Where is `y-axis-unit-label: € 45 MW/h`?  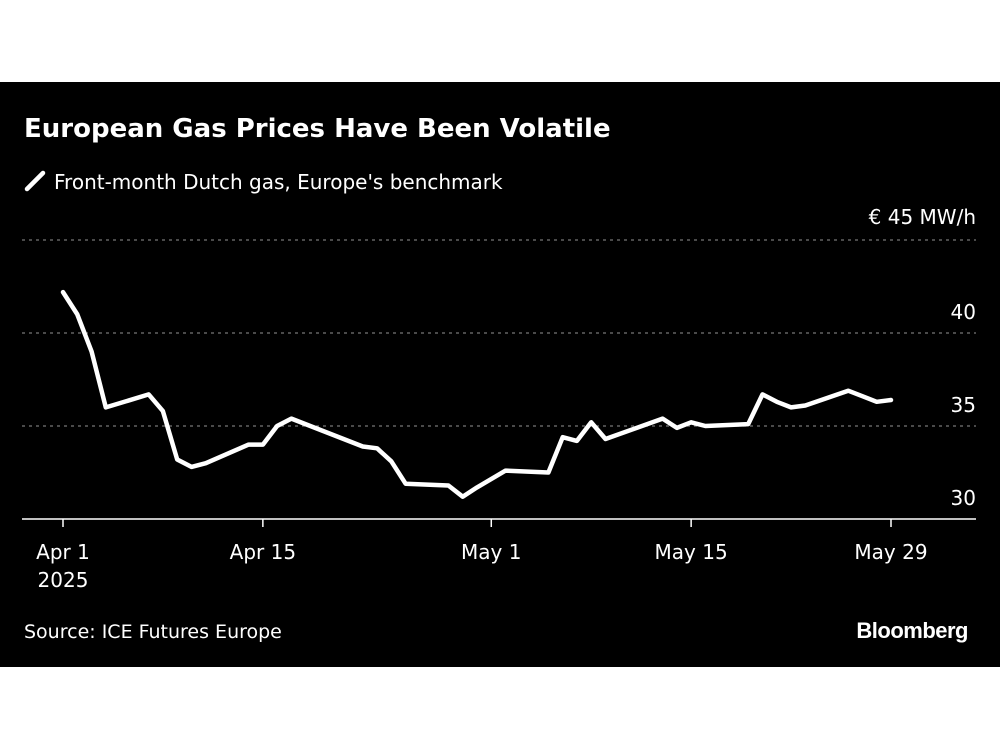
y-axis-unit-label: € 45 MW/h is located at coordinates (922, 217).